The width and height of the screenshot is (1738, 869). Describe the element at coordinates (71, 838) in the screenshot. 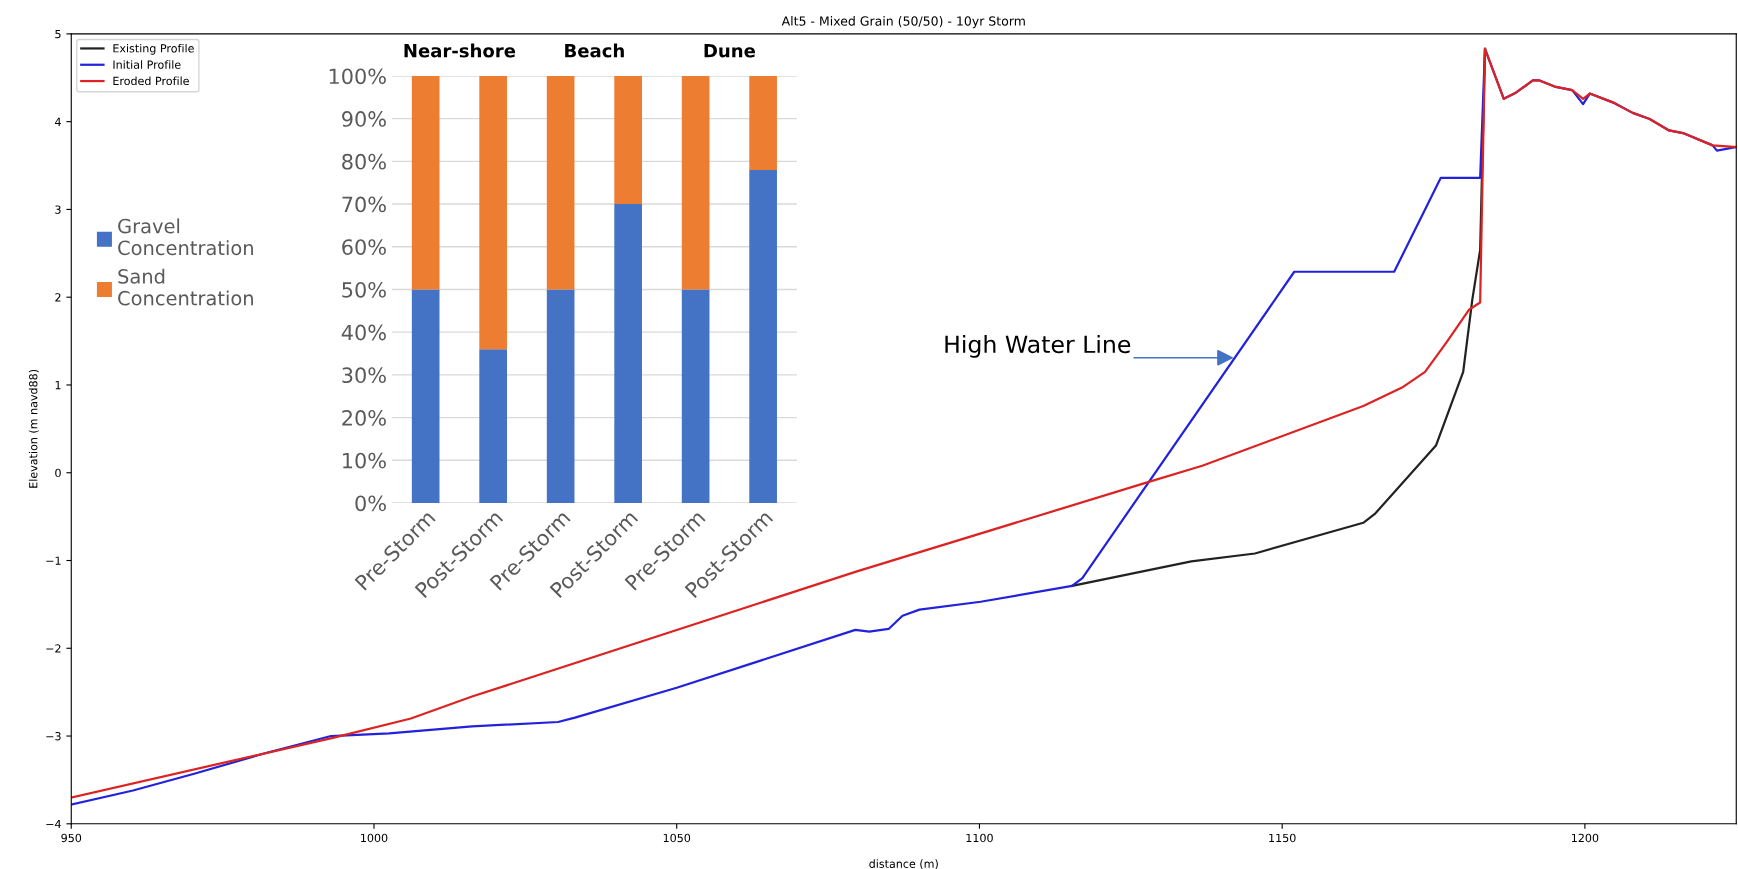

I see `x-tick-label: 950` at that location.